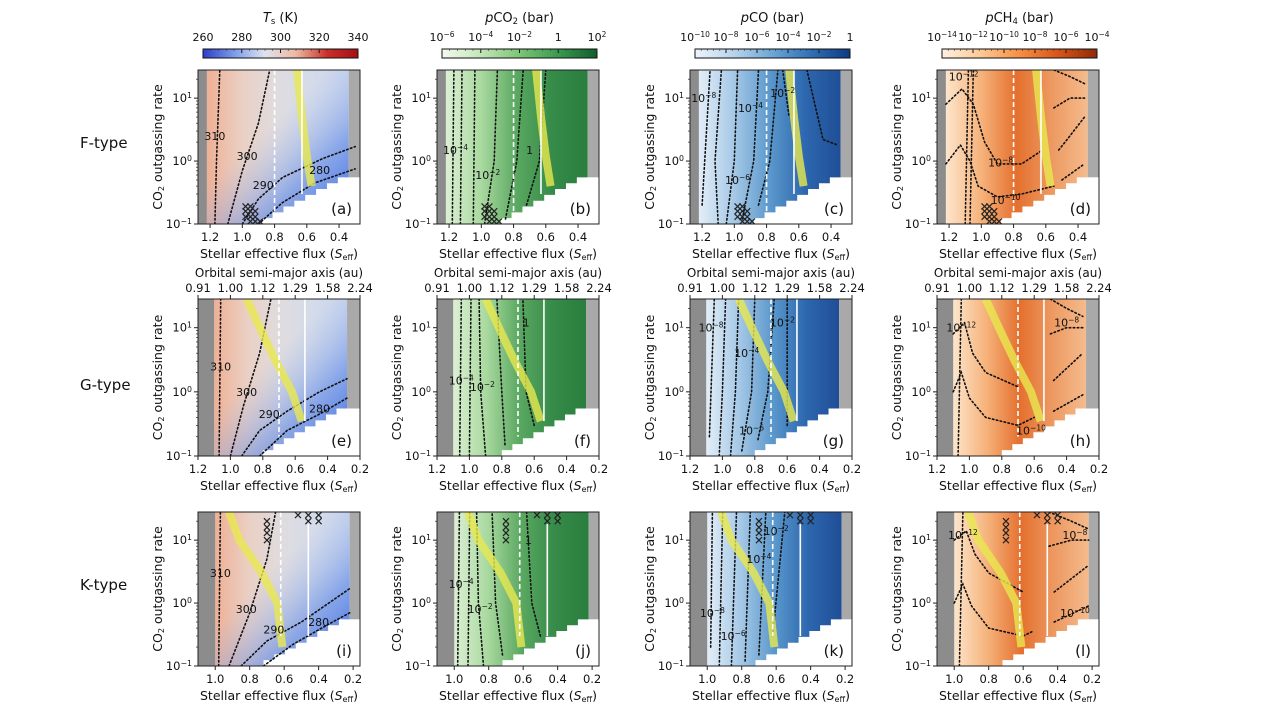 This screenshot has height=721, width=1279. What do you see at coordinates (690, 288) in the screenshot?
I see `top-tick-label: 0.91` at bounding box center [690, 288].